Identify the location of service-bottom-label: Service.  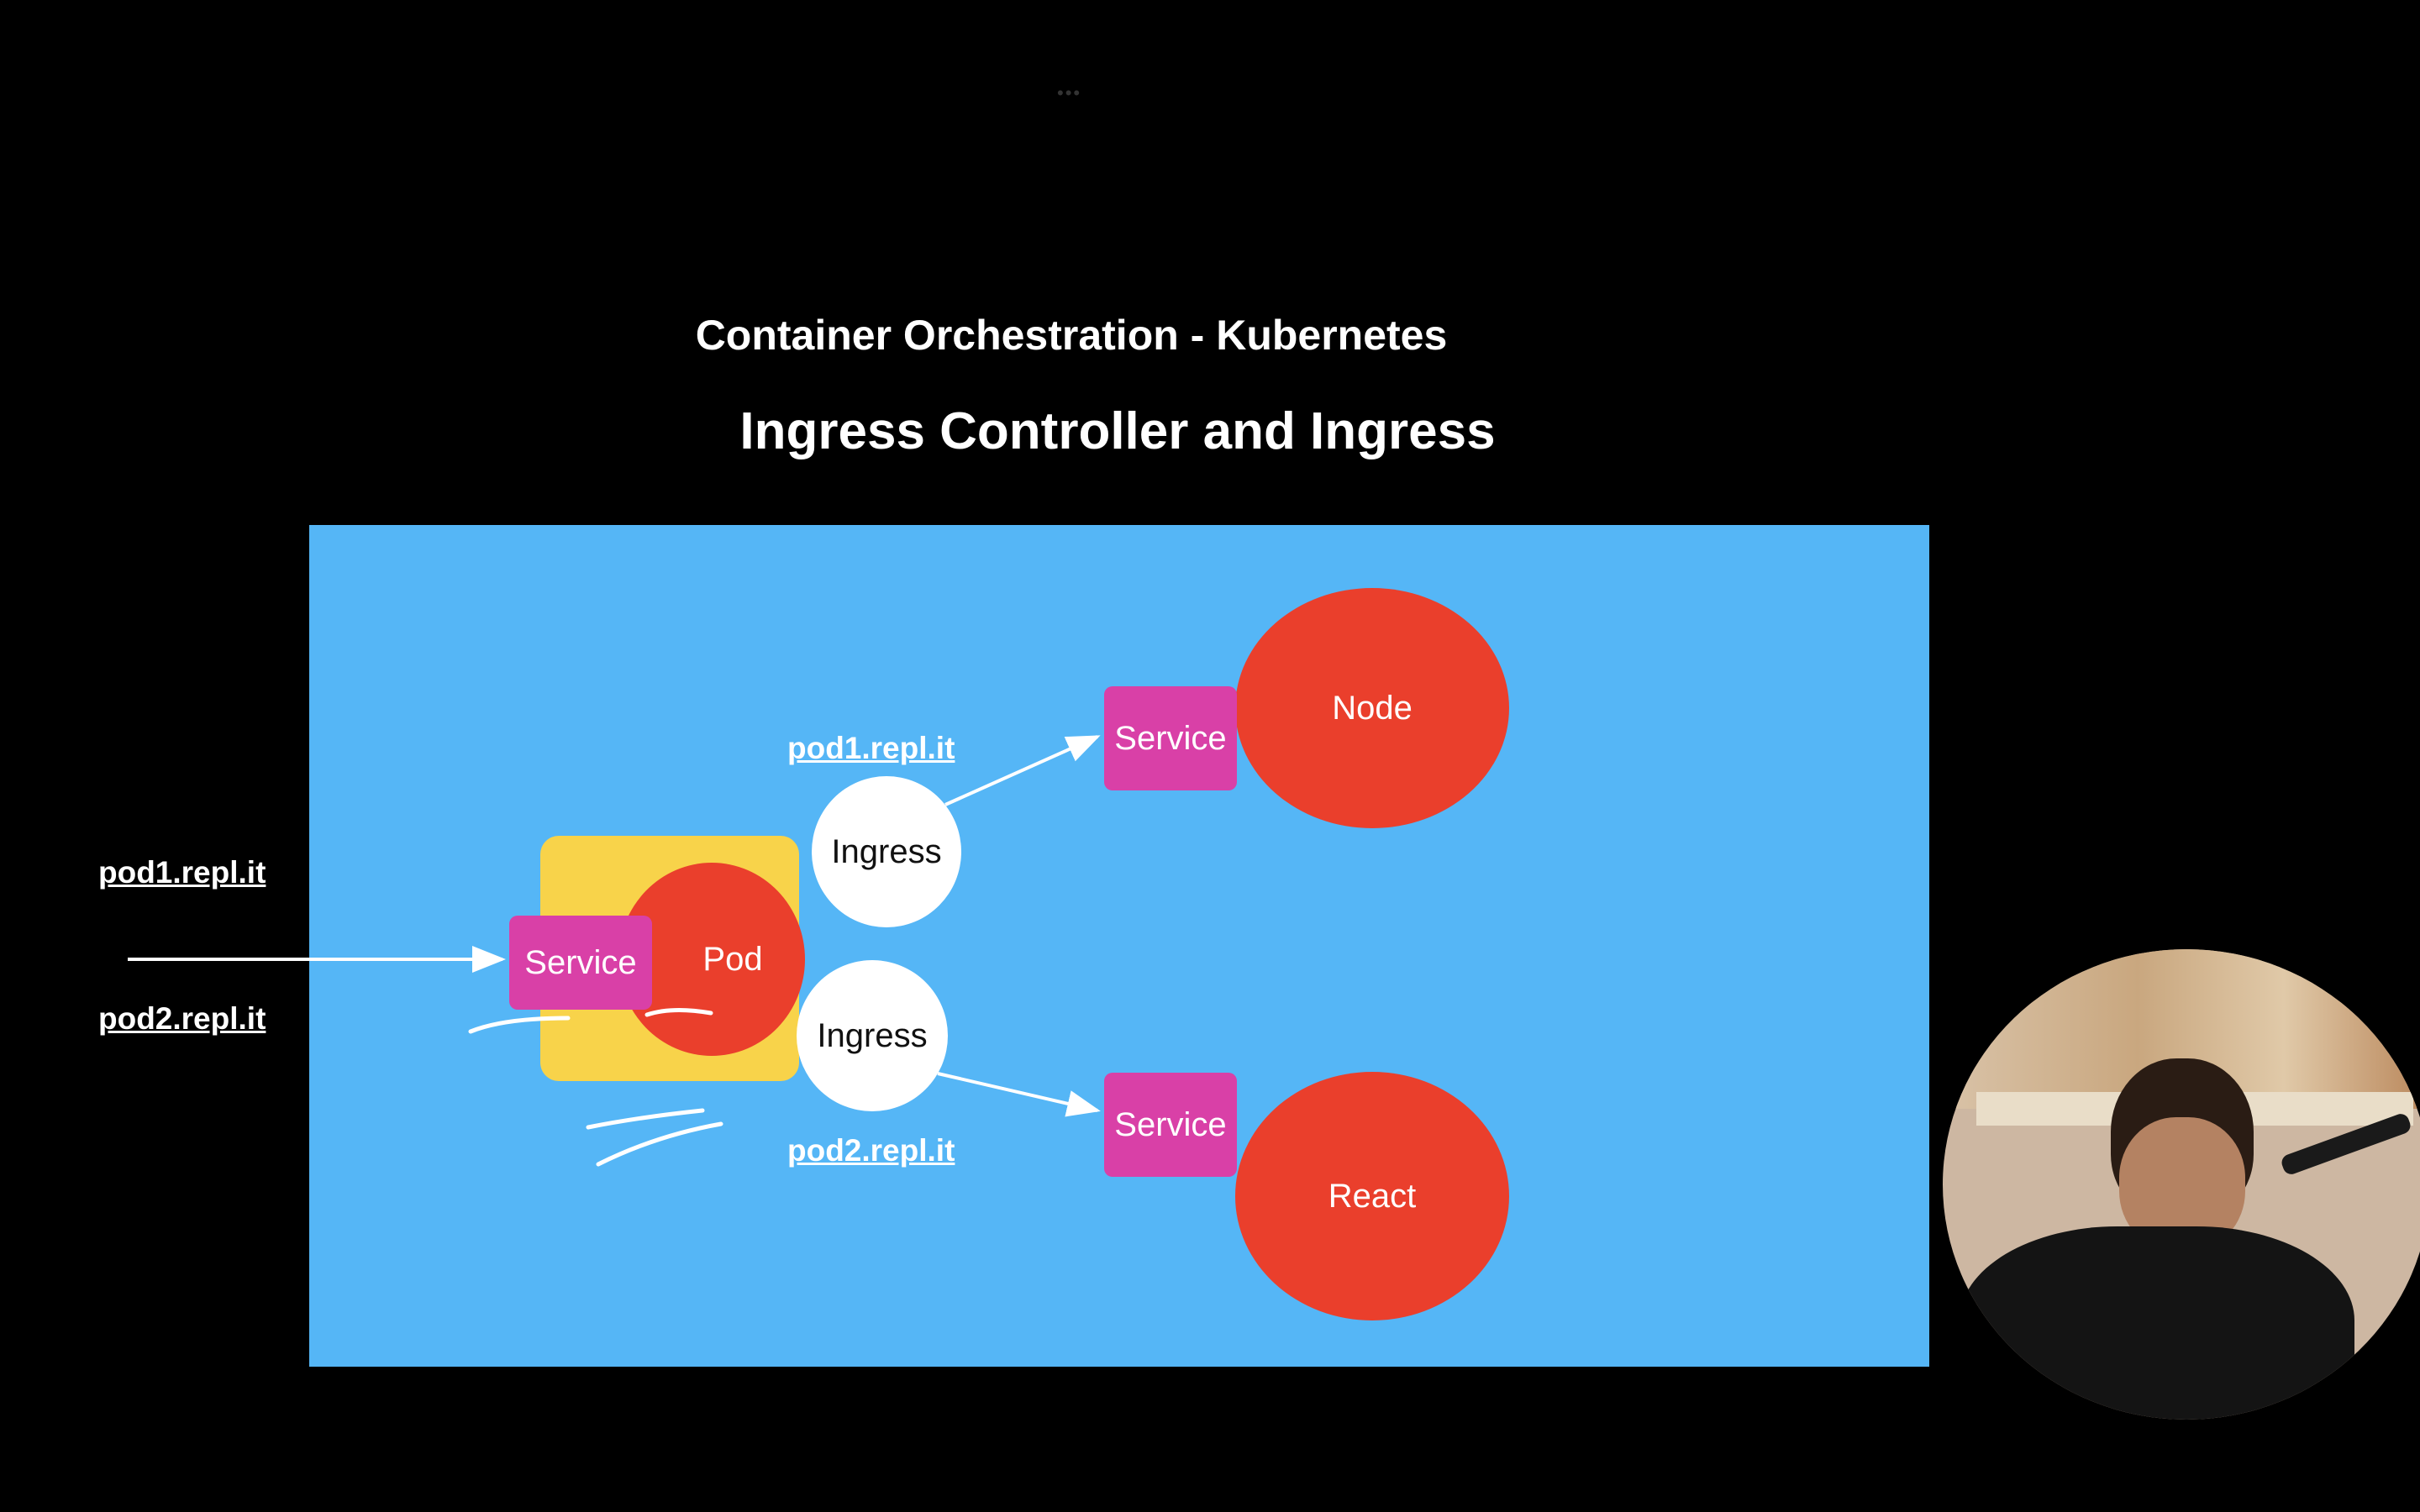
(1170, 1124).